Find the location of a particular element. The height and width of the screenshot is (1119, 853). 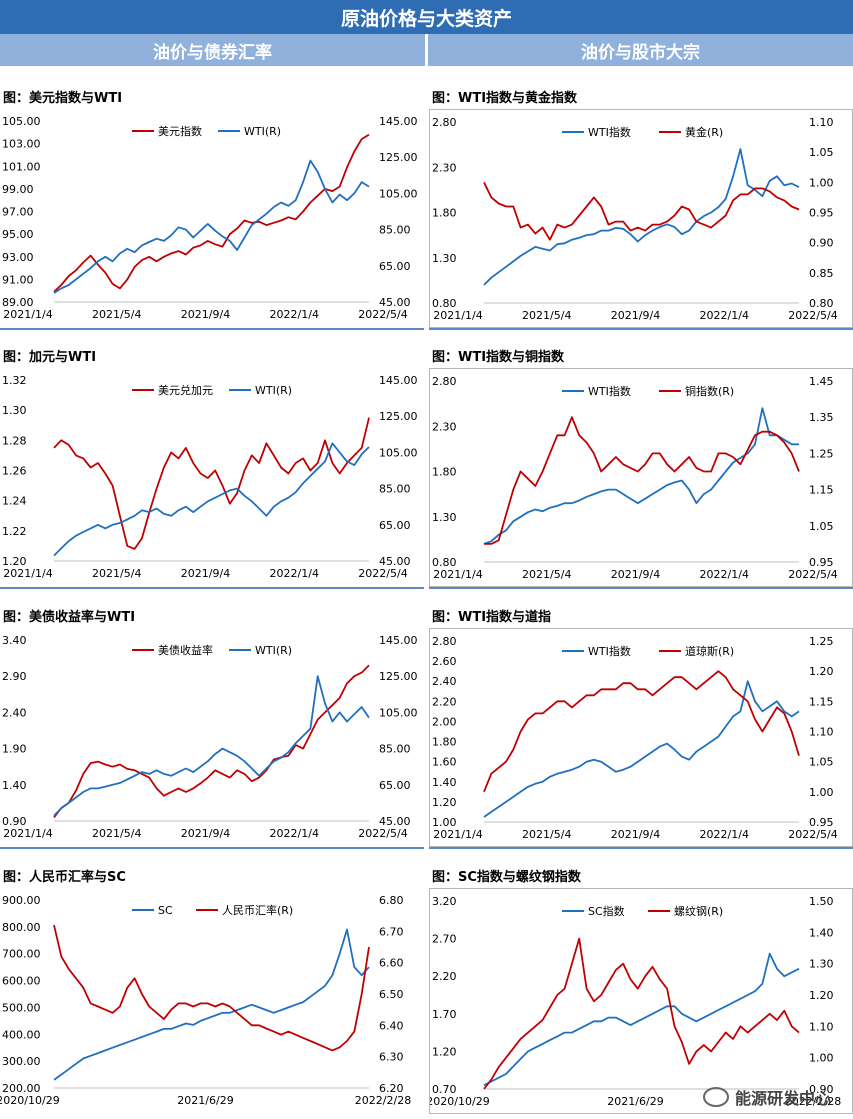

panel-title: 图：WTI指数与铜指数 is located at coordinates (498, 357).